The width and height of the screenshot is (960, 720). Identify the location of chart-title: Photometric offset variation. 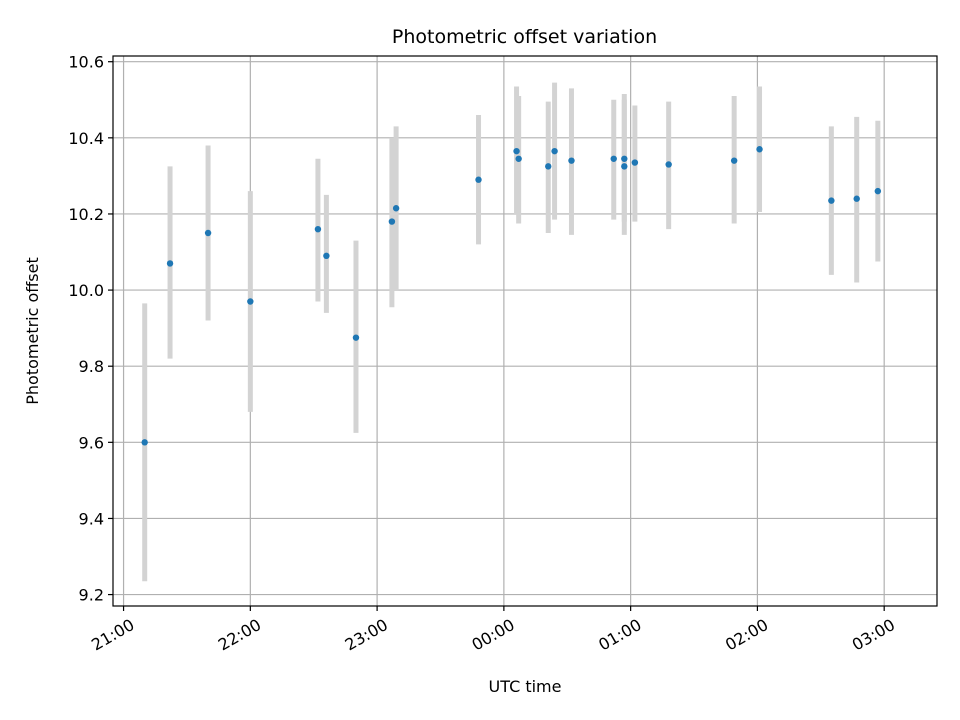
(524, 37).